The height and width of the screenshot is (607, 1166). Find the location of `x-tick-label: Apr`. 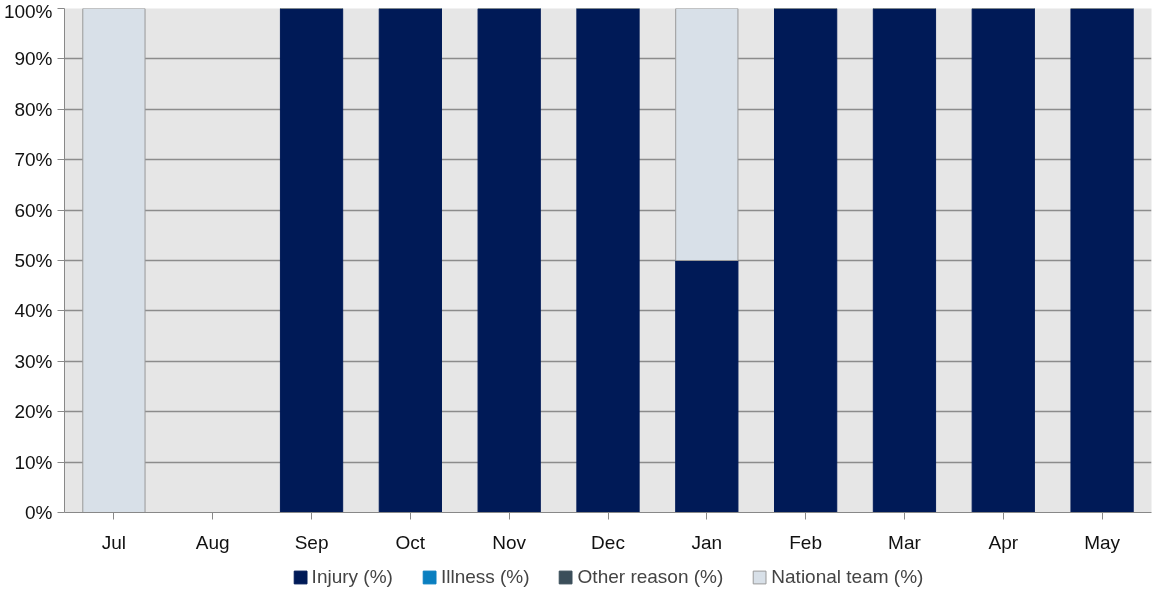

x-tick-label: Apr is located at coordinates (1003, 542).